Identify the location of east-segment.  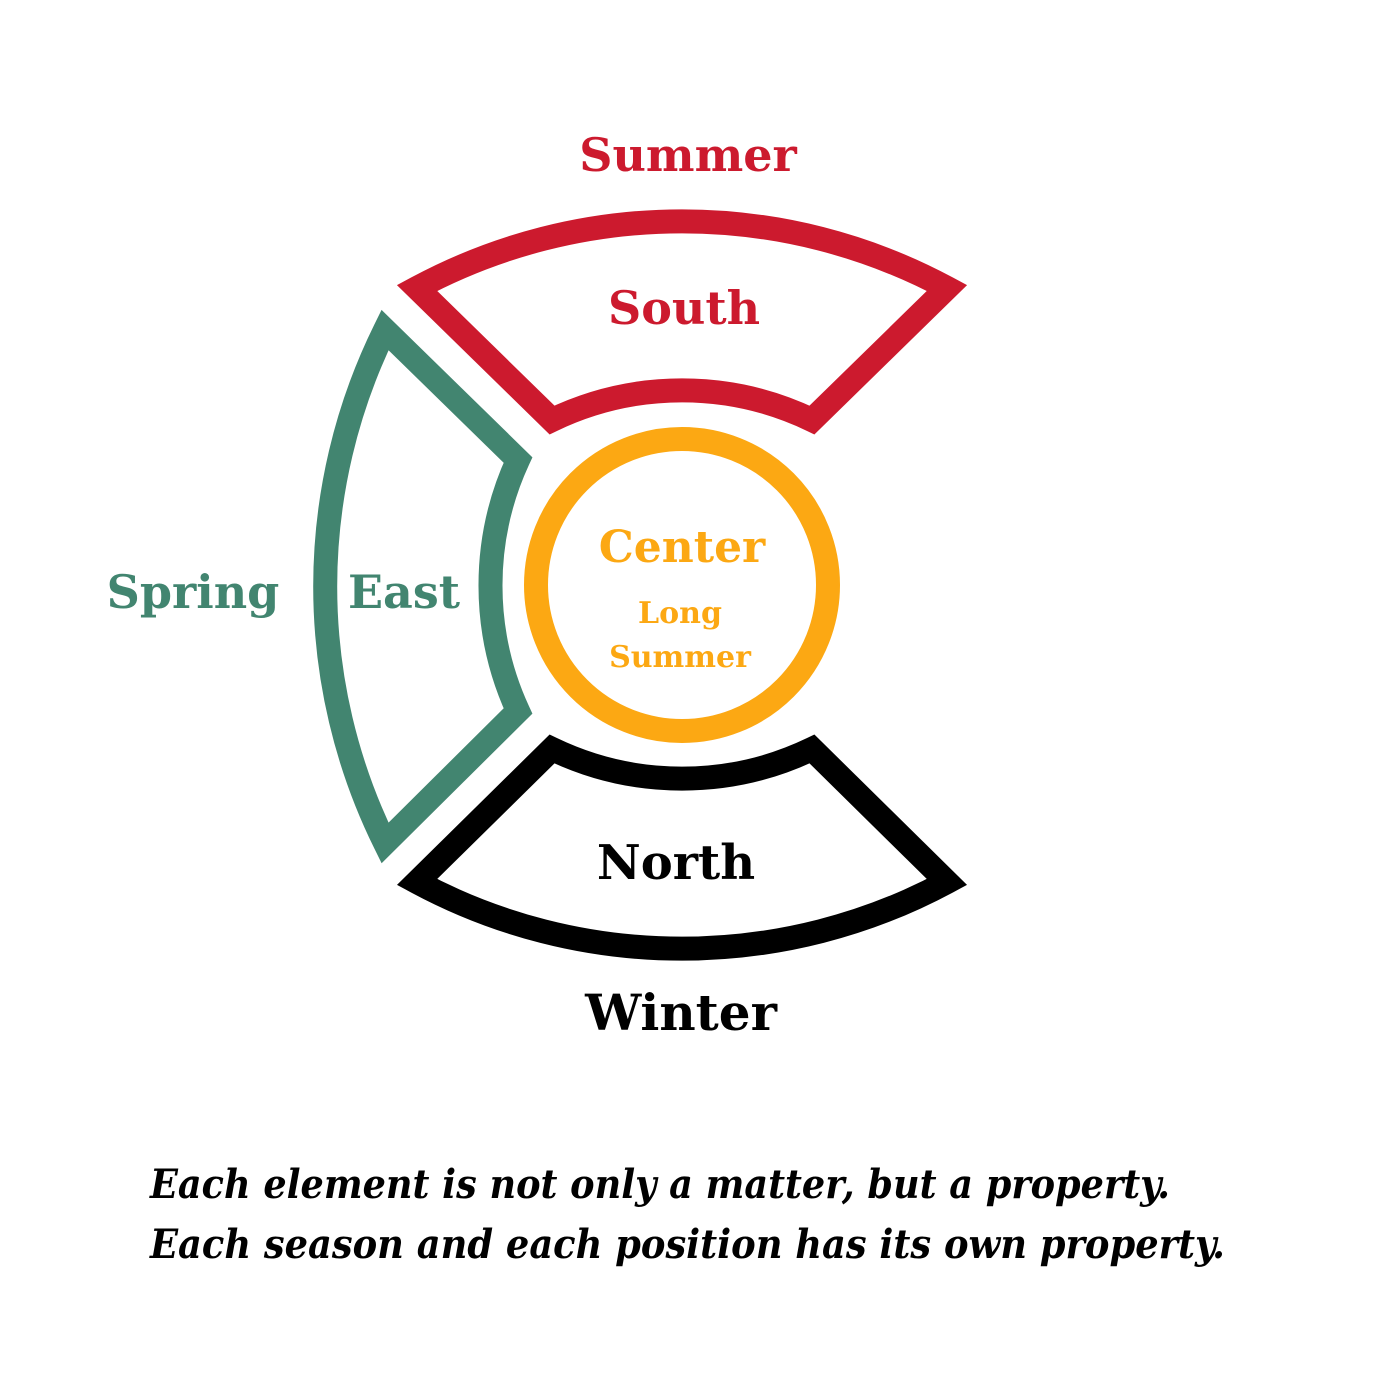
(423, 586).